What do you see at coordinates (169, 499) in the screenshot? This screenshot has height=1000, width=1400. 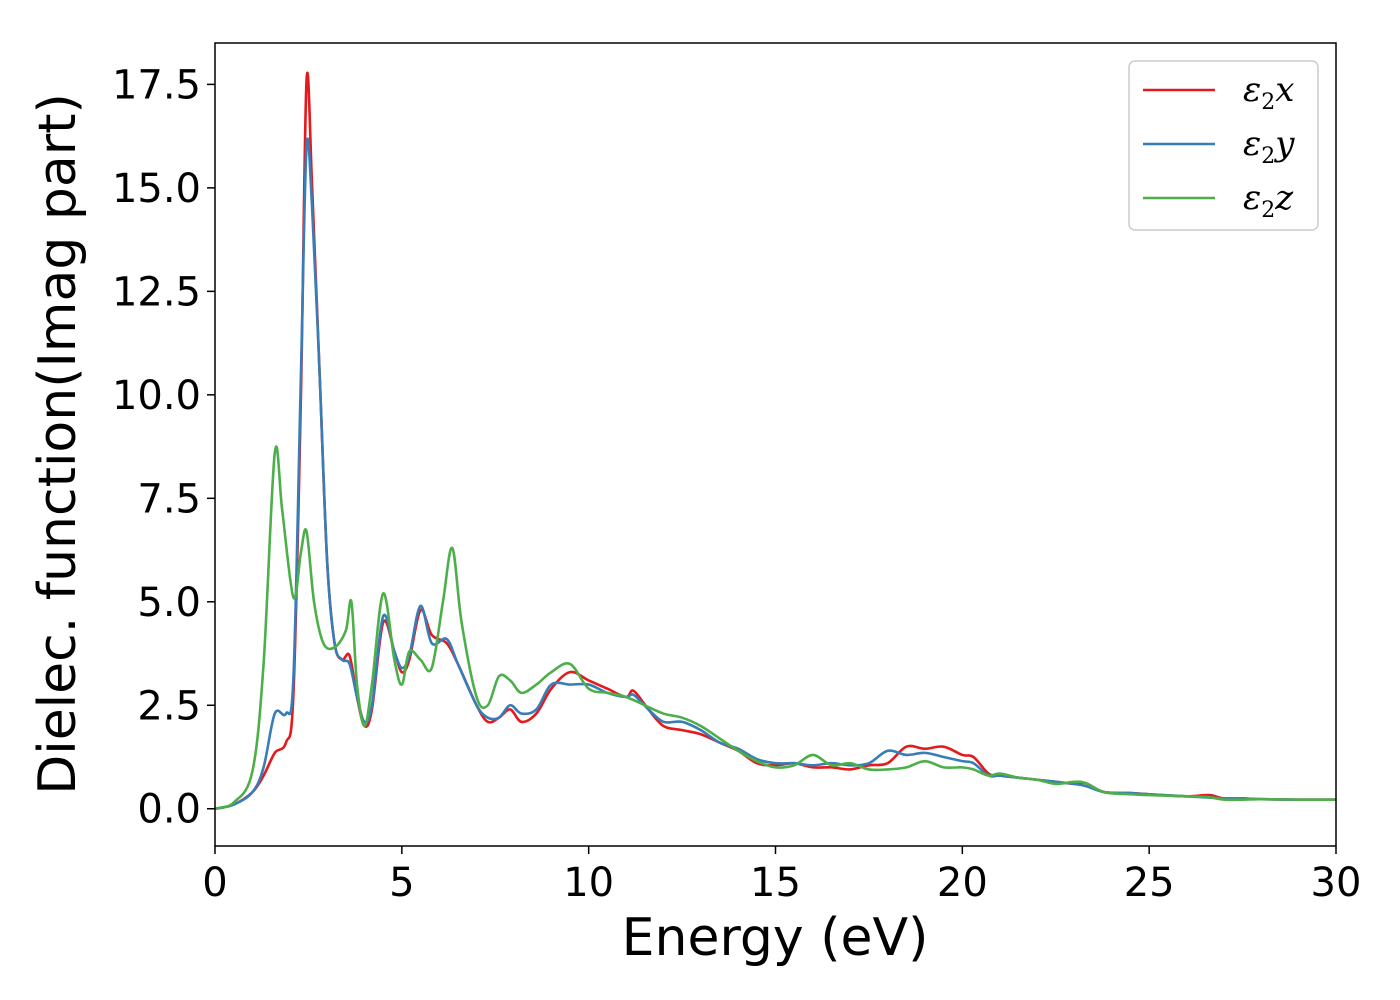 I see `y-tick-label: 7.5` at bounding box center [169, 499].